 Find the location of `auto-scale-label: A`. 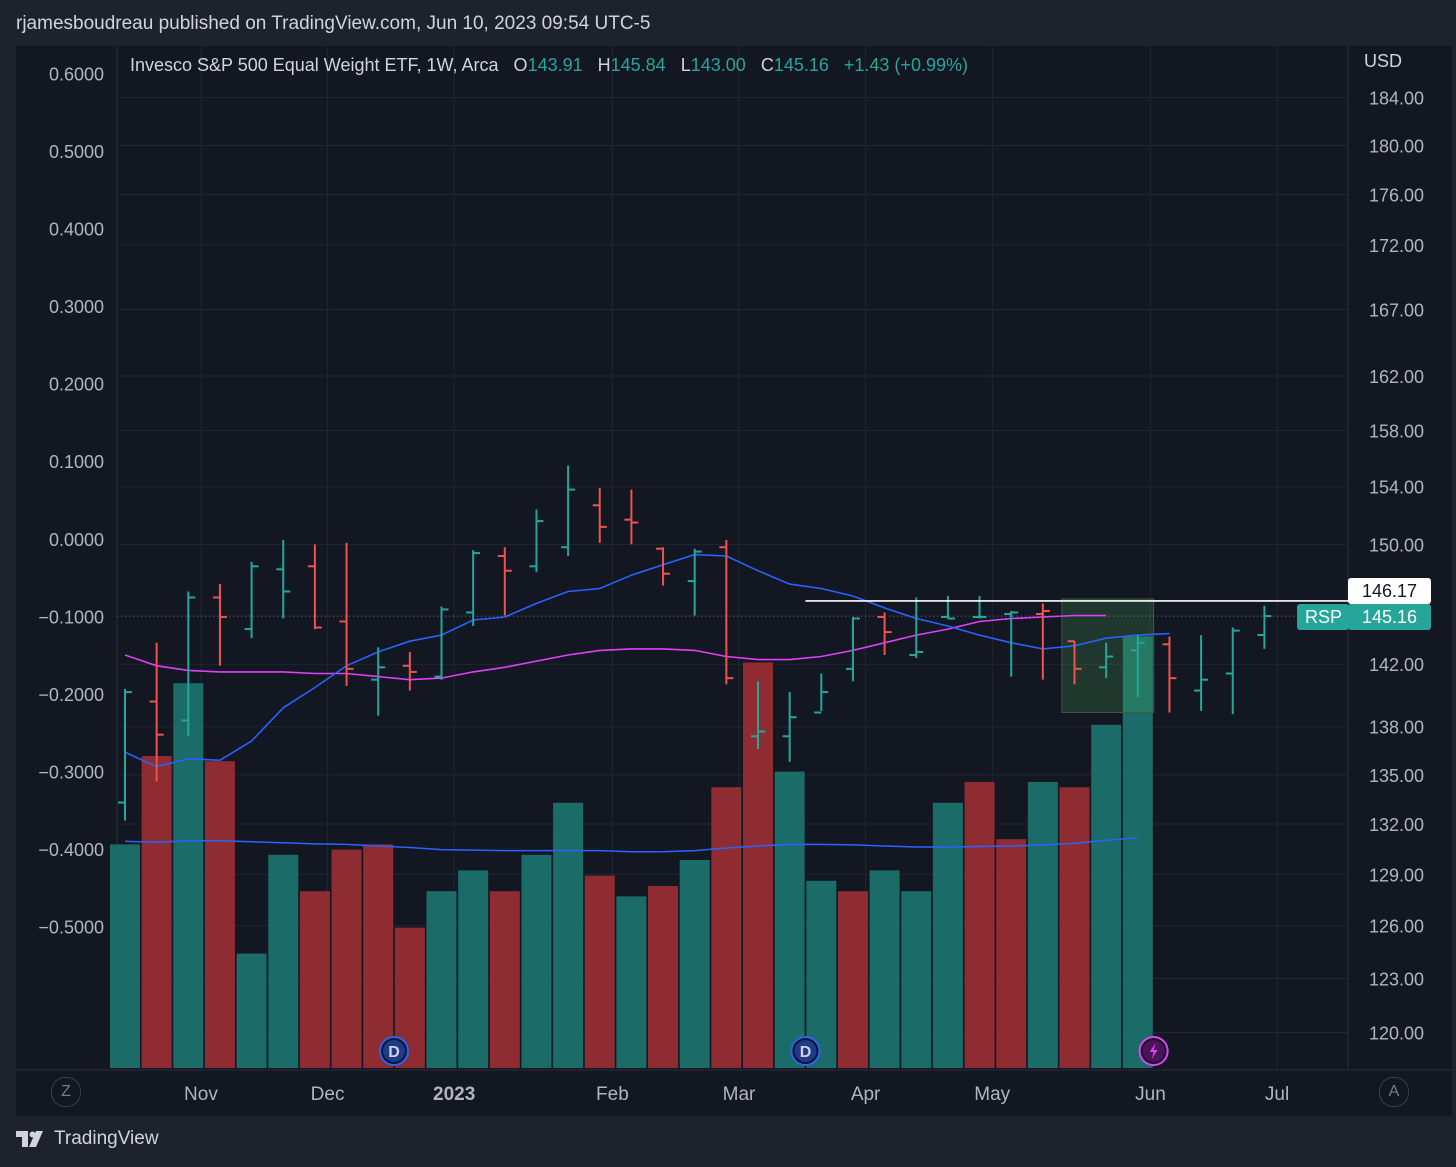

auto-scale-label: A is located at coordinates (1394, 1091).